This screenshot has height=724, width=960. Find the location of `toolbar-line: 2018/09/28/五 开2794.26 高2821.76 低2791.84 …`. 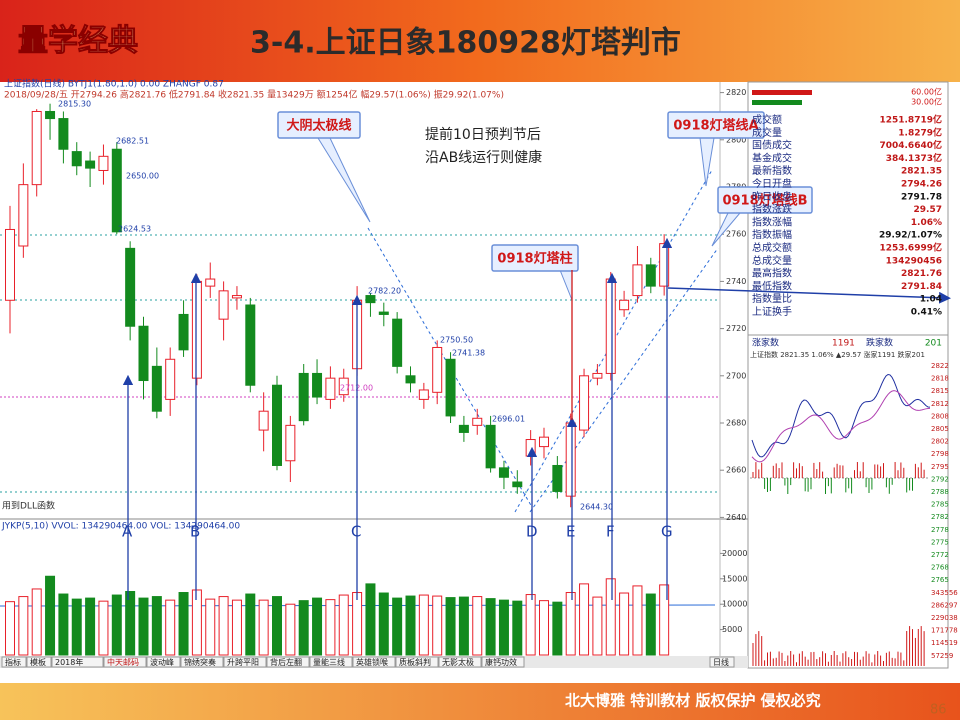

toolbar-line: 2018/09/28/五 开2794.26 高2821.76 低2791.84 … is located at coordinates (254, 95).